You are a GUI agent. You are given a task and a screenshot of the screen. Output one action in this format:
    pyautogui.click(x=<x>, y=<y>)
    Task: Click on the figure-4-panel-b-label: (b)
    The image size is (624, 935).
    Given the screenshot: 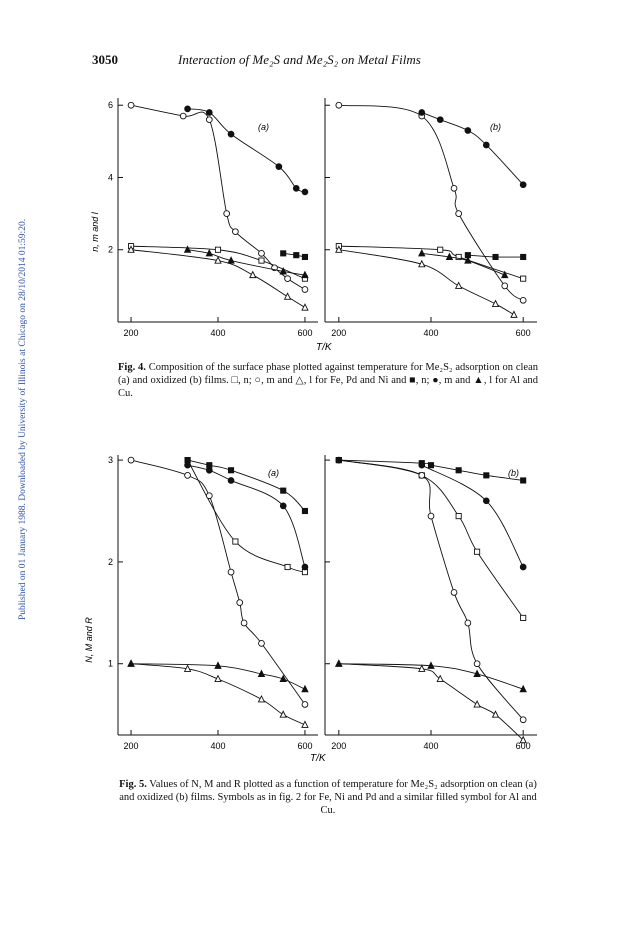 What is the action you would take?
    pyautogui.click(x=495, y=127)
    